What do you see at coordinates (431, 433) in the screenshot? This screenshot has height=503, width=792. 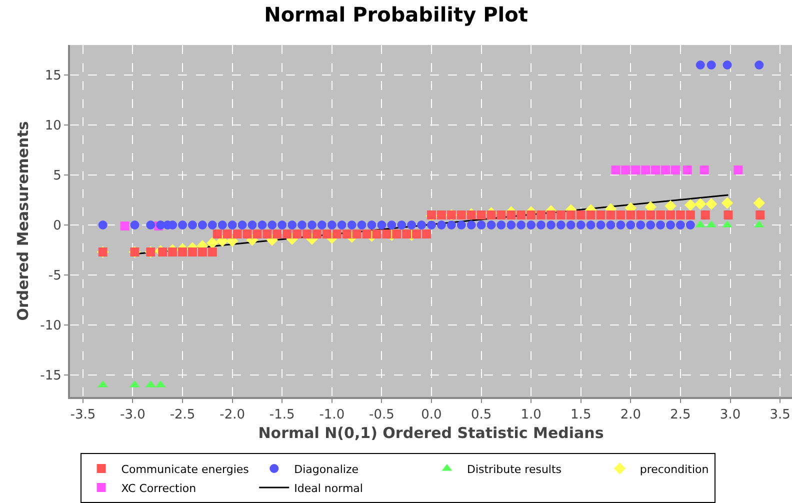 I see `x-axis-title: Normal N(0,1) Ordered Statistic Medians` at bounding box center [431, 433].